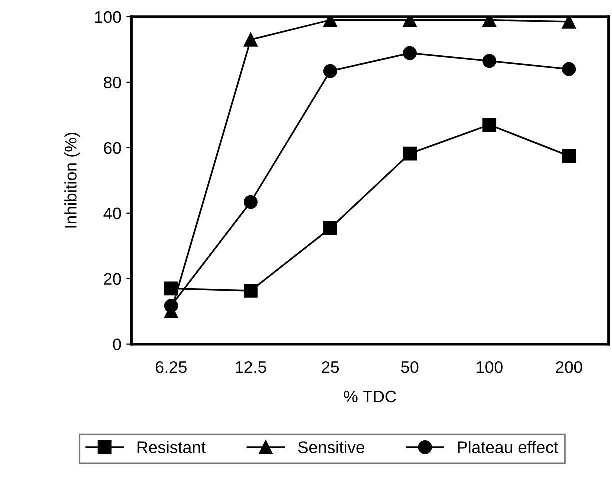 The width and height of the screenshot is (612, 485). What do you see at coordinates (113, 82) in the screenshot?
I see `y-tick-label: 80` at bounding box center [113, 82].